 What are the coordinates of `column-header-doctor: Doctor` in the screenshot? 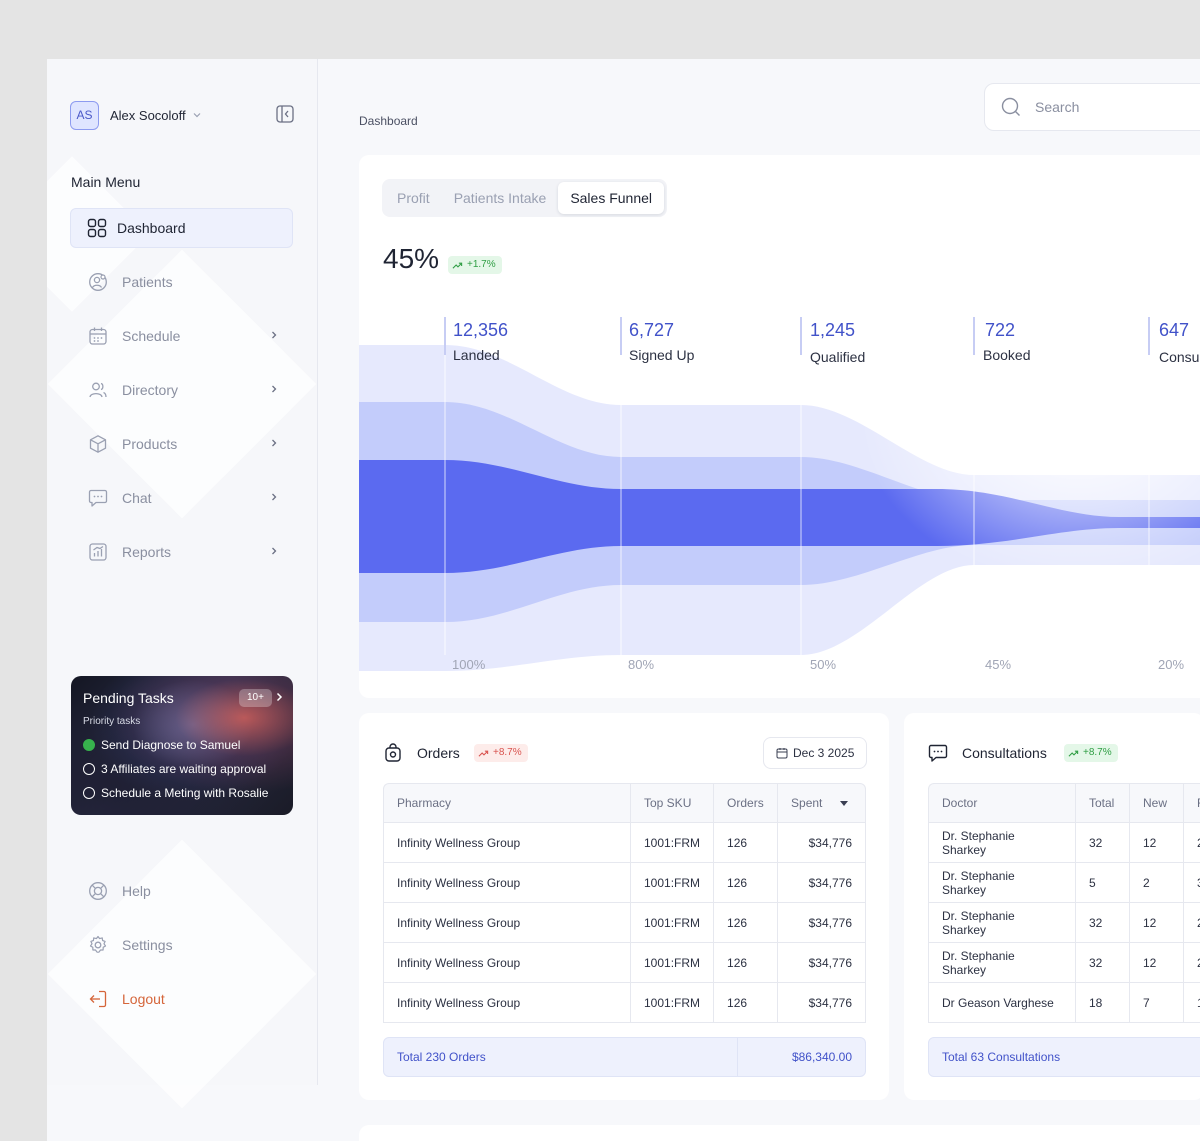 It's located at (1001, 803).